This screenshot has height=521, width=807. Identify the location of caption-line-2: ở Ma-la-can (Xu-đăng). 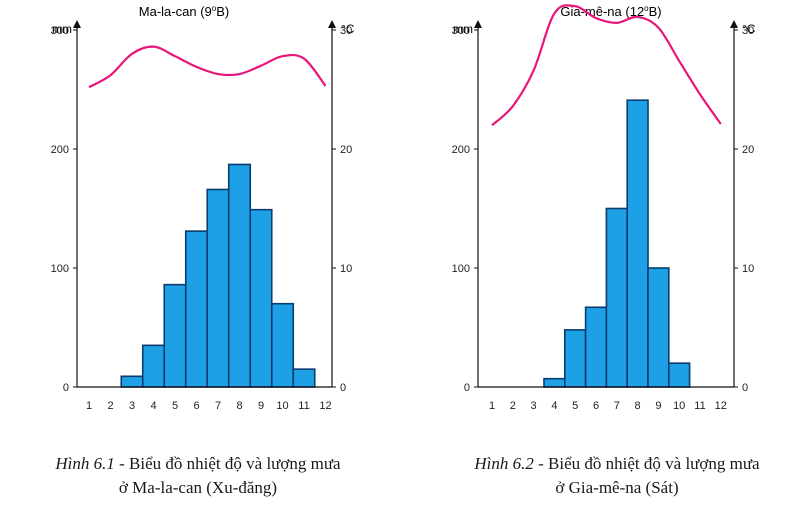
(198, 487).